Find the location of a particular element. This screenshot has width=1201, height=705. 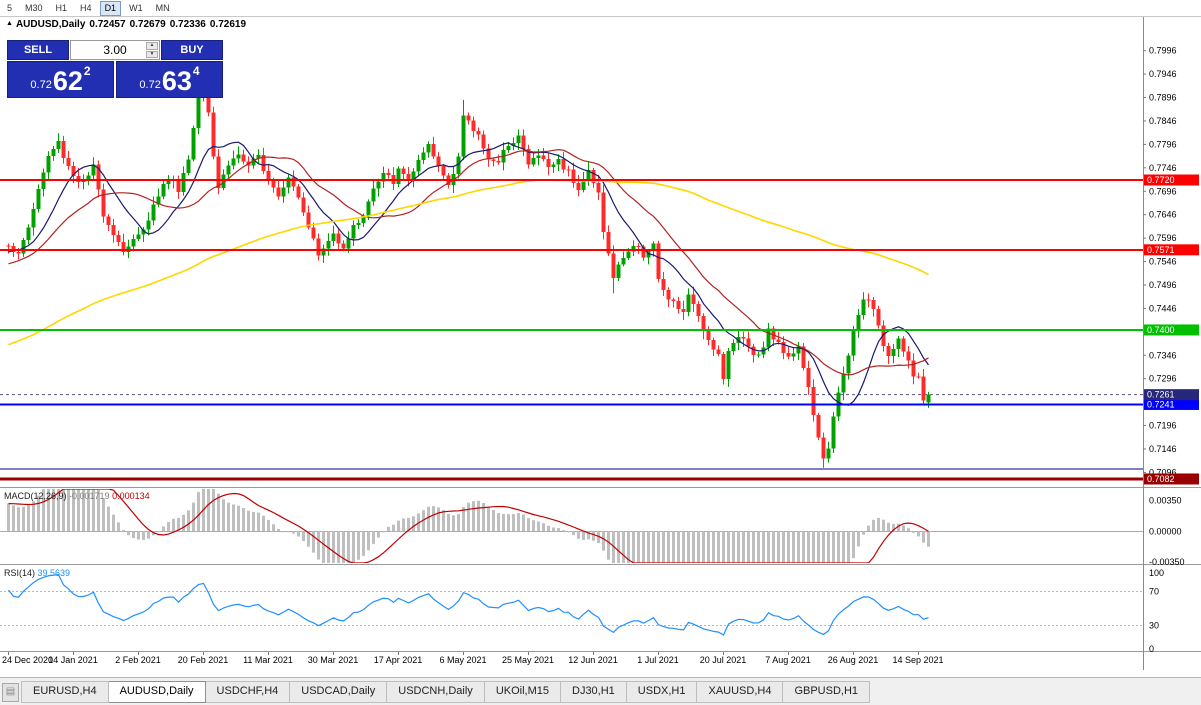

svg-text: 0.7296 is located at coordinates (1163, 379).